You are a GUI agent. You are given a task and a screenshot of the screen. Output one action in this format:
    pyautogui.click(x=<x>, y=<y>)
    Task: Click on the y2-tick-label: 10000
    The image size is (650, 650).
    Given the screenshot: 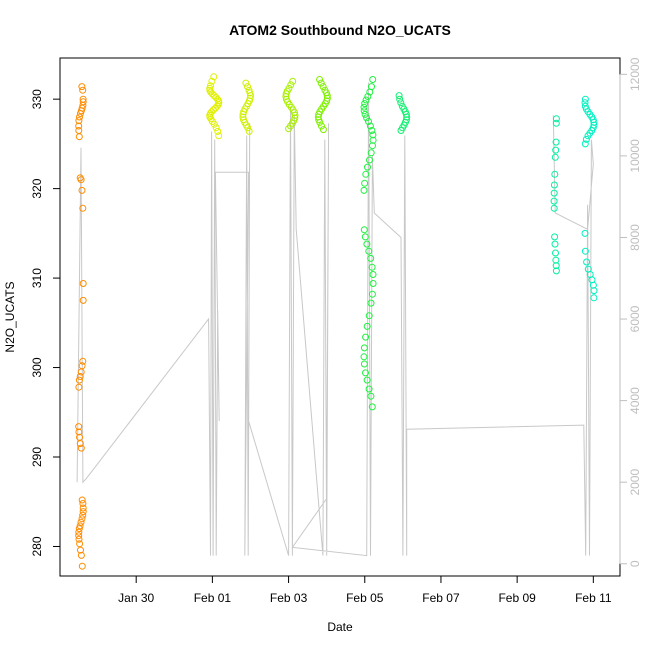 What is the action you would take?
    pyautogui.click(x=635, y=156)
    